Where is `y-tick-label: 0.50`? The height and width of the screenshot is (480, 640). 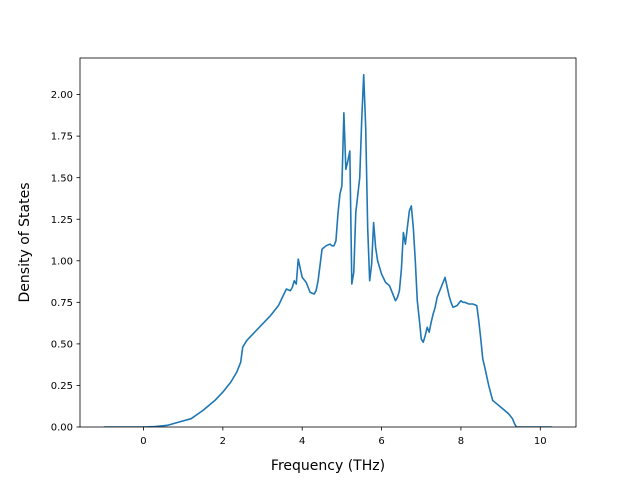 y-tick-label: 0.50 is located at coordinates (62, 344).